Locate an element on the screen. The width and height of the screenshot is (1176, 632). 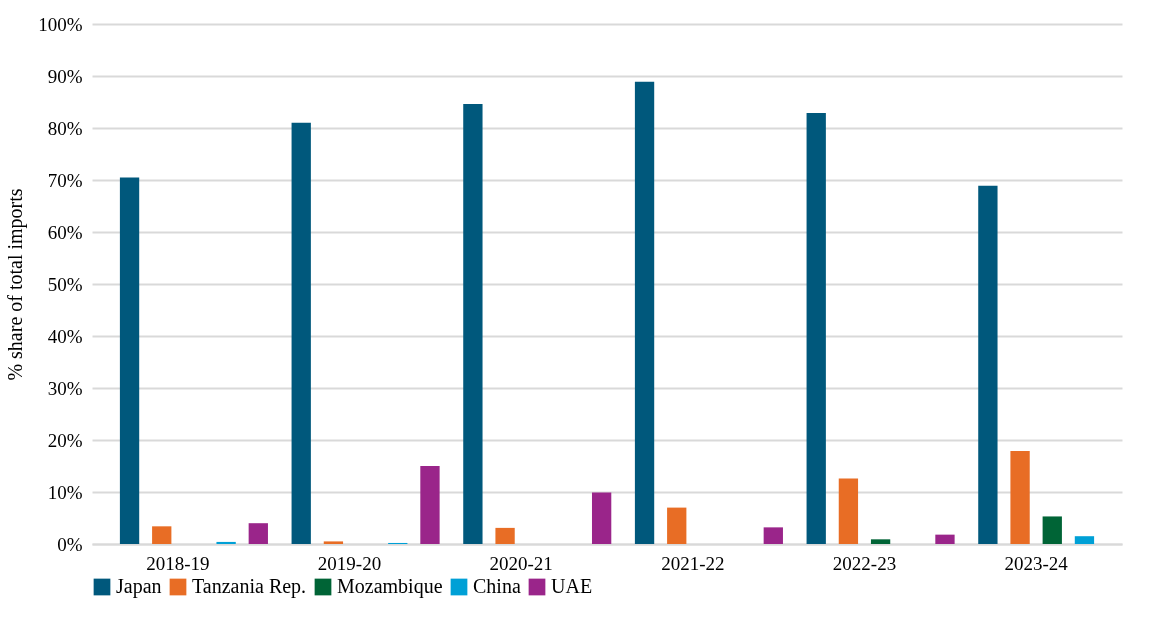
y-tick-label: 0% is located at coordinates (70, 544).